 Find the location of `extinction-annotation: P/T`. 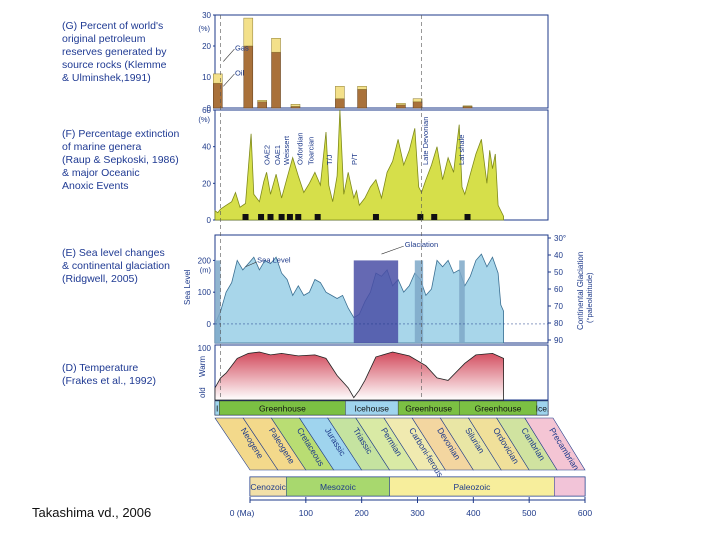

extinction-annotation: P/T is located at coordinates (354, 159).